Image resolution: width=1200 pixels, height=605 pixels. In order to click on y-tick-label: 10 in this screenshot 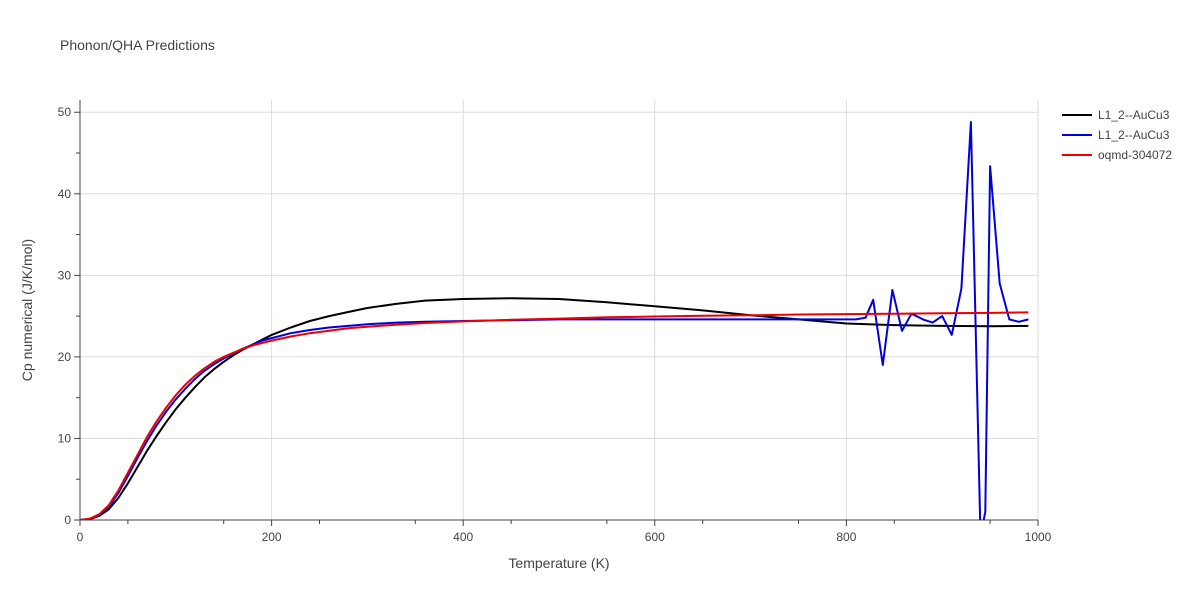, I will do `click(65, 438)`.